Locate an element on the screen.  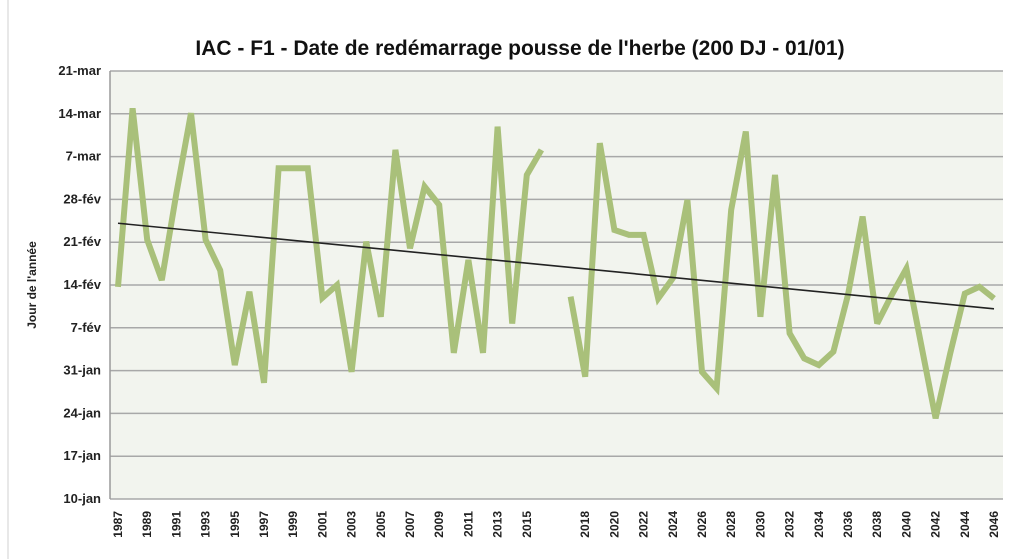
y-tick-label: 7-mar is located at coordinates (83, 156).